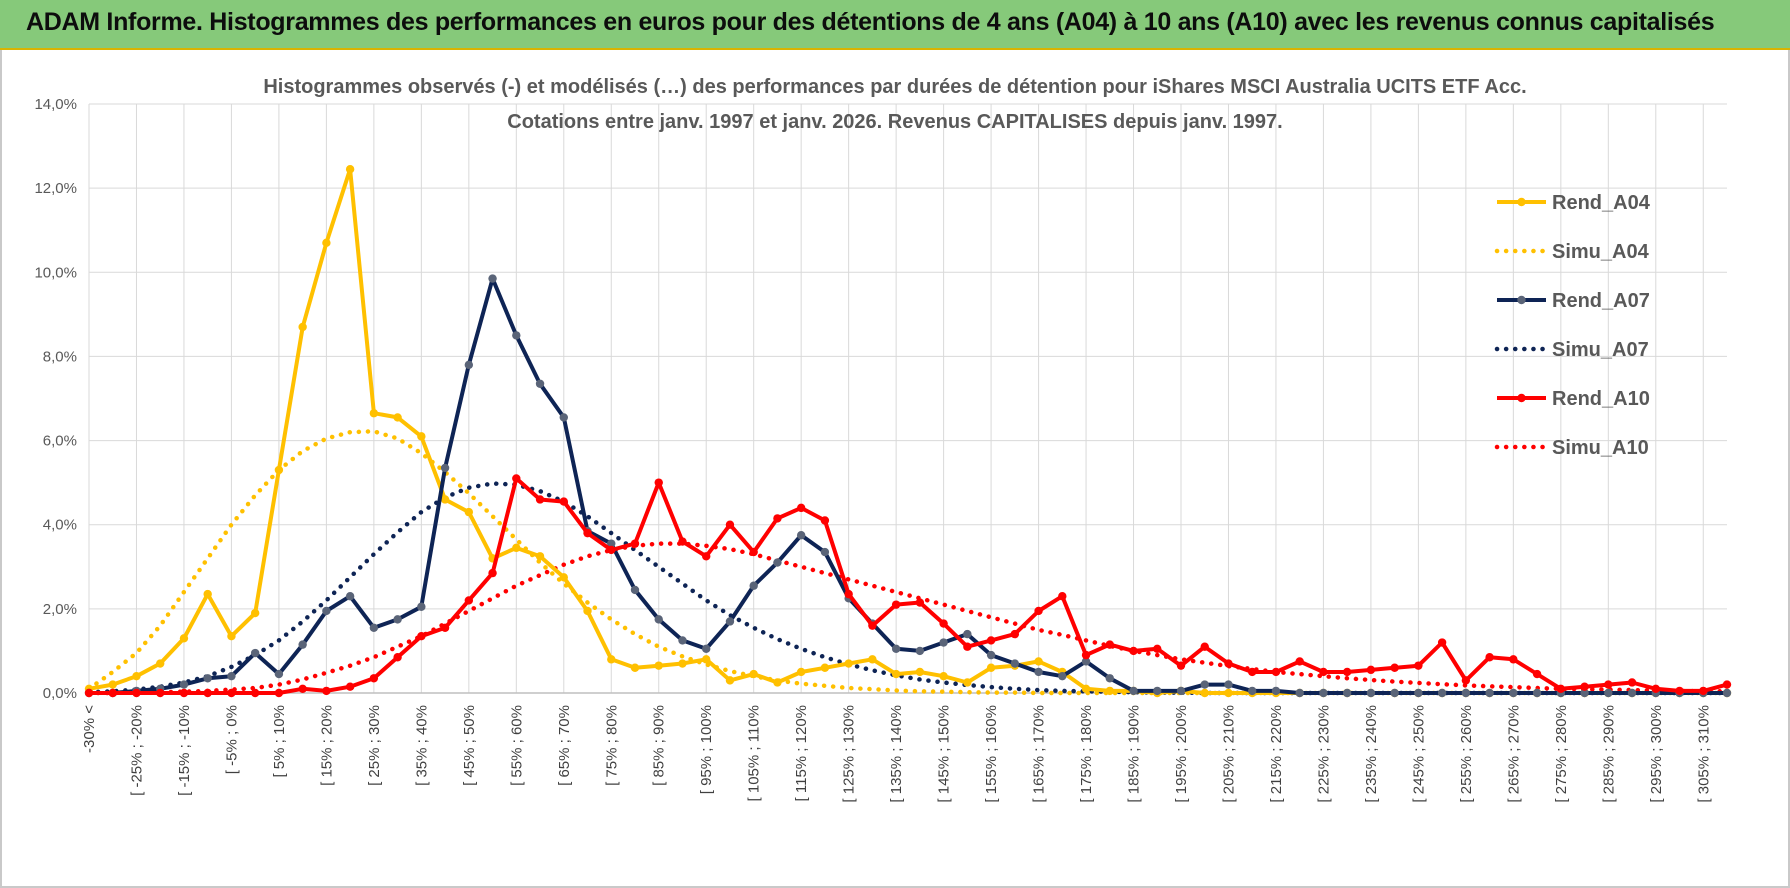 This screenshot has width=1790, height=888. Describe the element at coordinates (60, 356) in the screenshot. I see `y-tick-label: 8,0%` at that location.